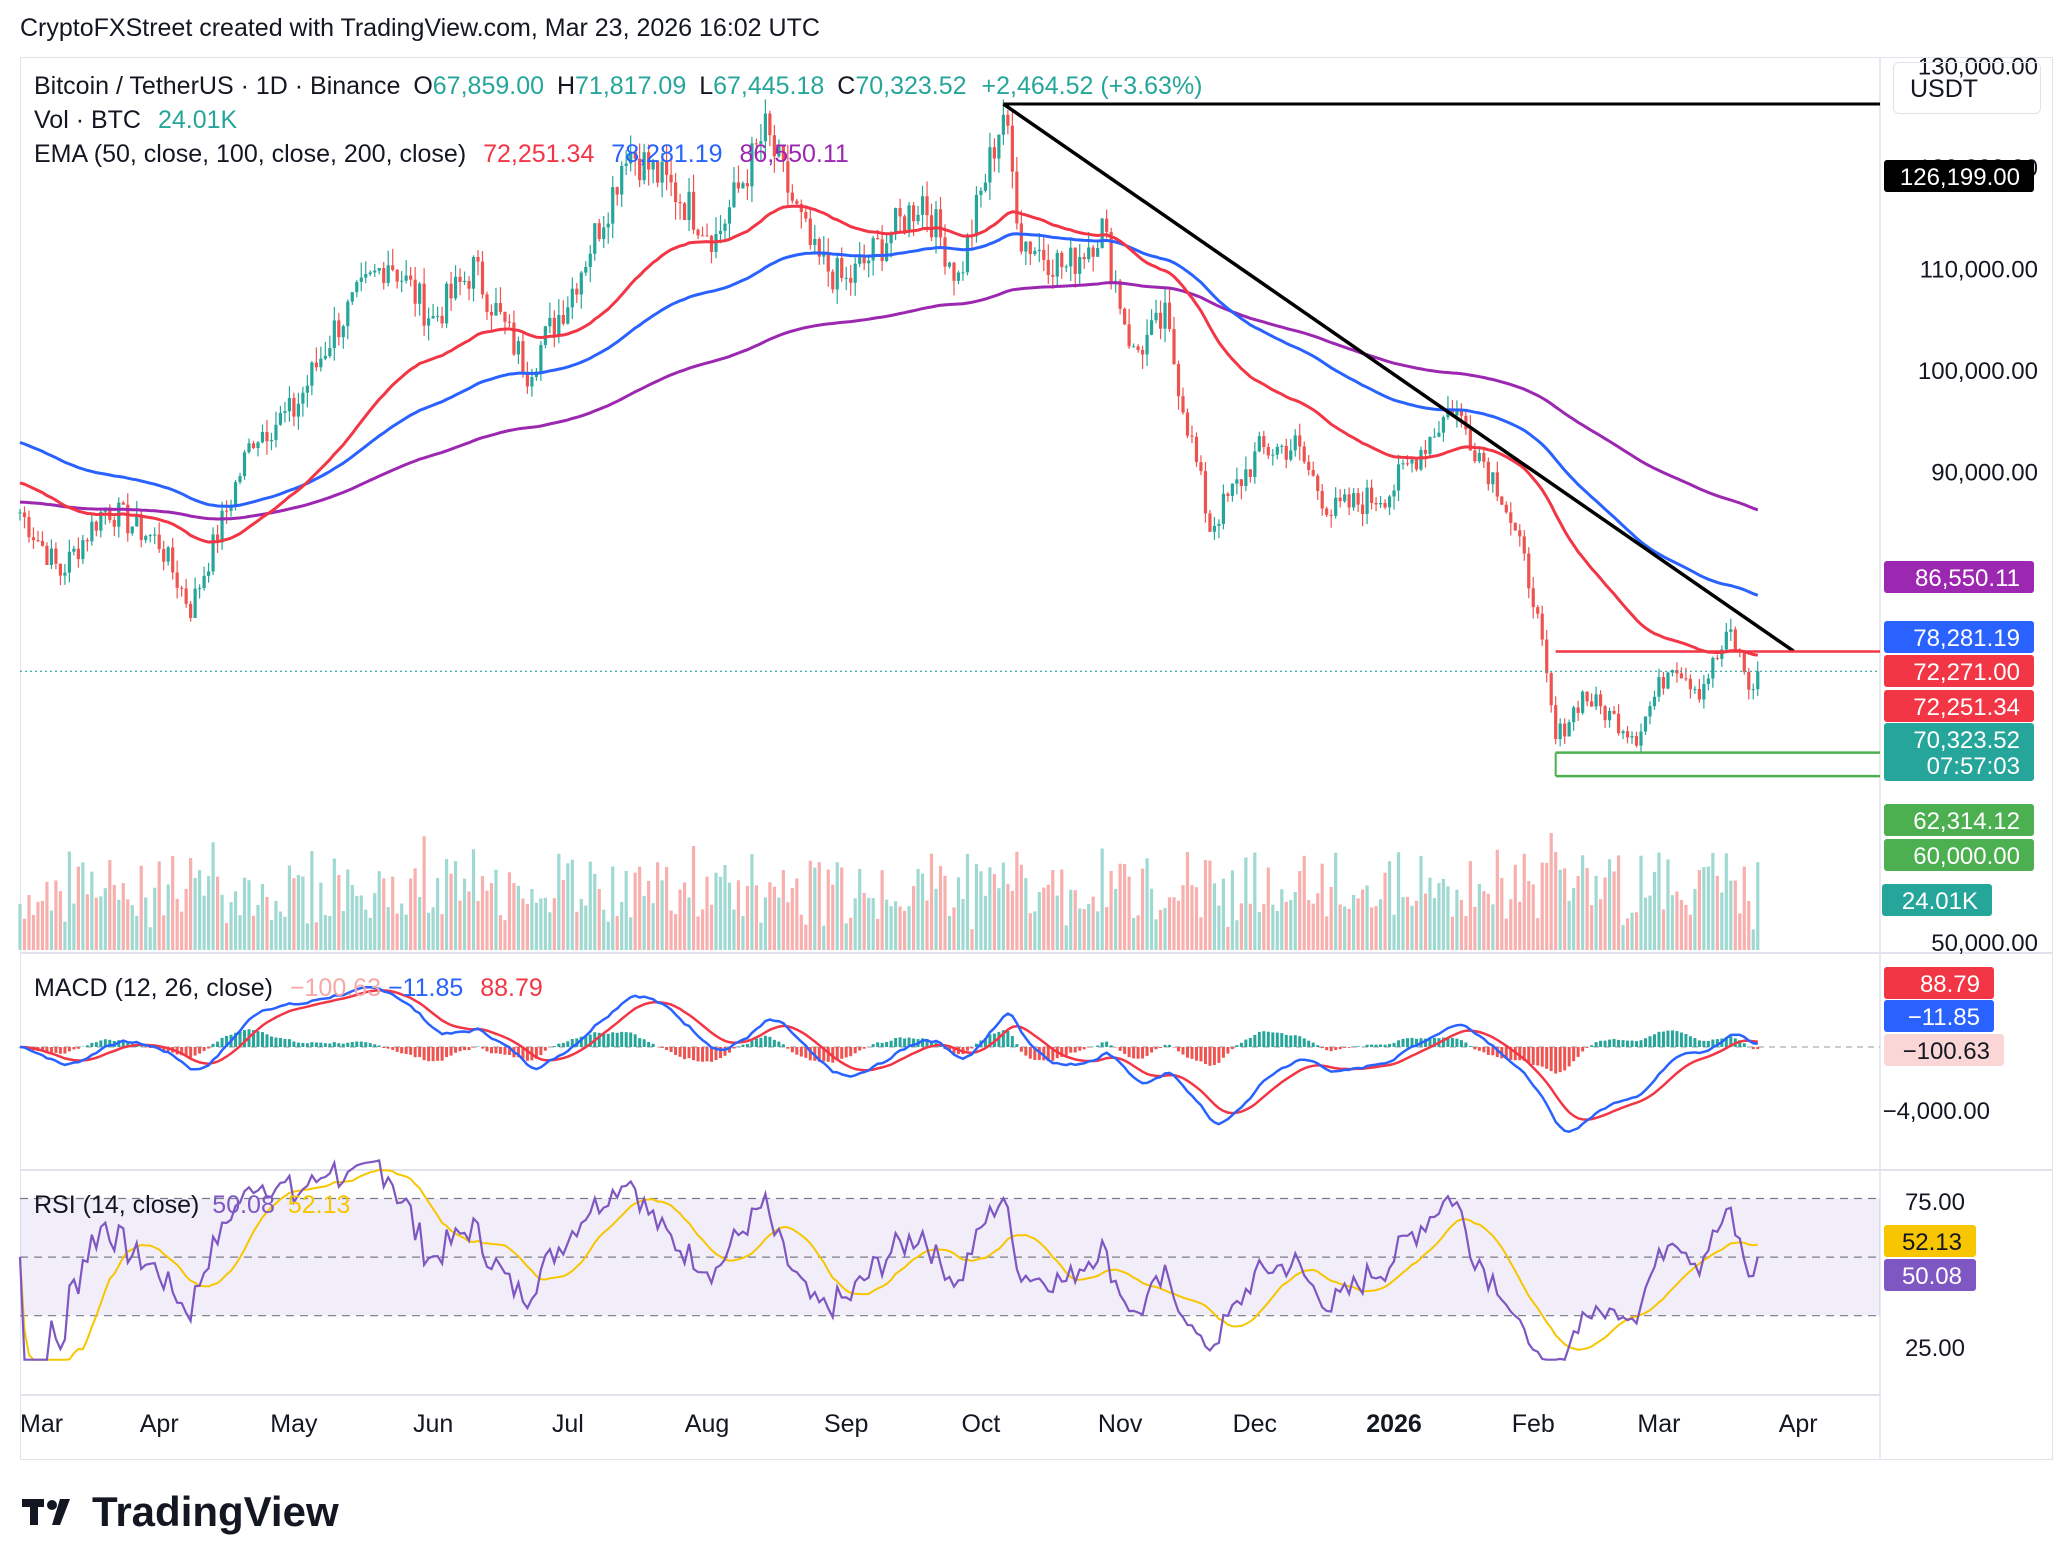 This screenshot has width=2068, height=1568. Describe the element at coordinates (250, 154) in the screenshot. I see `legend-ema-label: EMA (50, close, 100, close, 200, close)` at that location.